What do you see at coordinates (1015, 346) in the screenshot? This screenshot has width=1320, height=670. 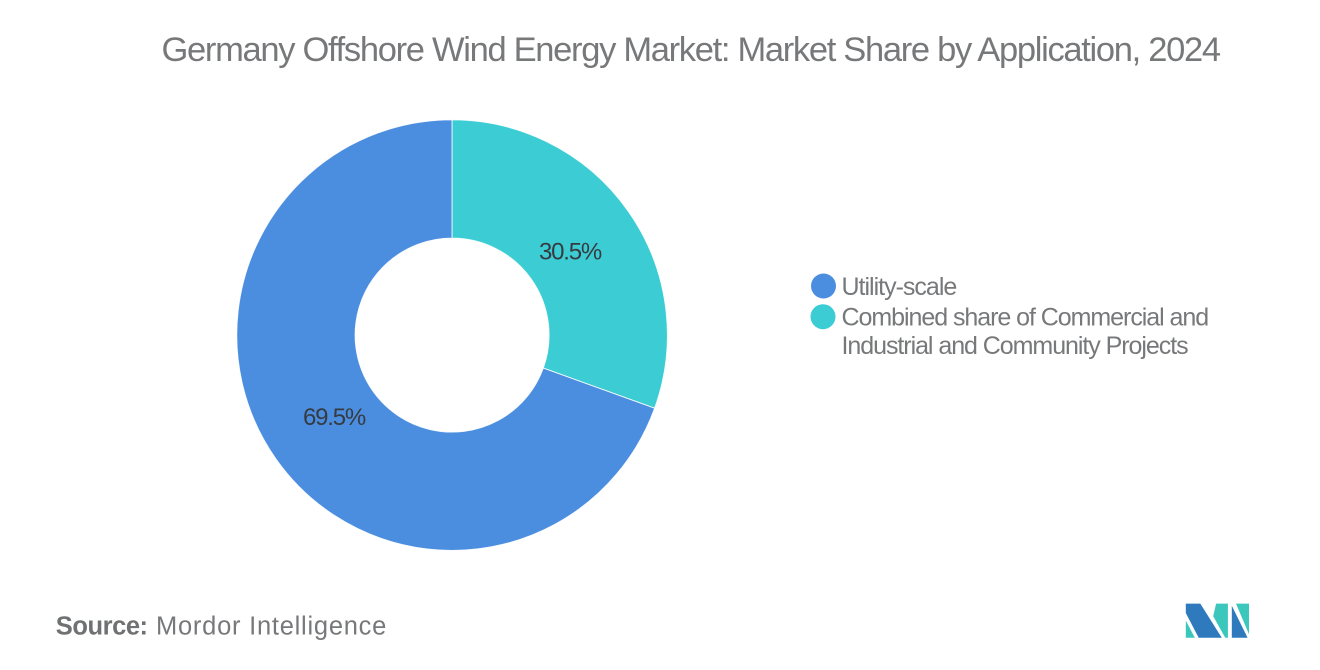 I see `svg-text:Industrial and Community Proje: Industrial and Community Projects` at bounding box center [1015, 346].